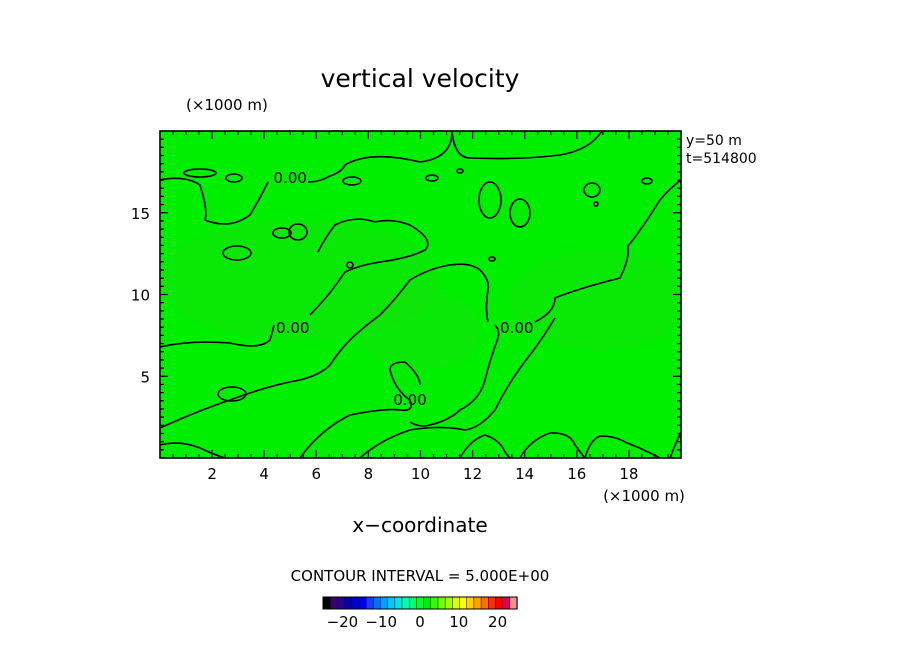 This screenshot has height=654, width=904. What do you see at coordinates (524, 474) in the screenshot?
I see `x-tick-label: 14` at bounding box center [524, 474].